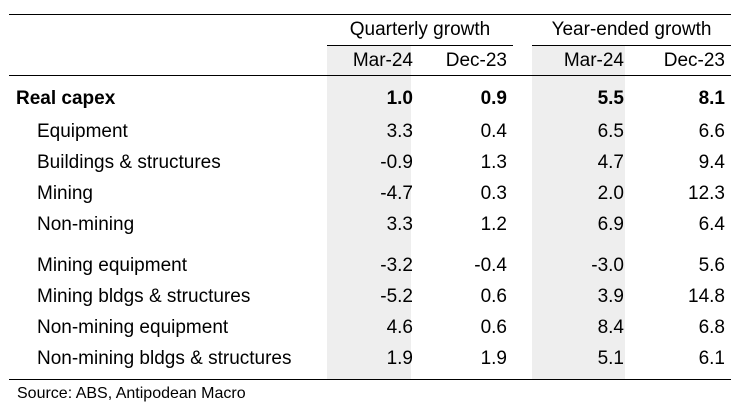 The width and height of the screenshot is (742, 408). Describe the element at coordinates (493, 131) in the screenshot. I see `cell-value: 0.4` at that location.